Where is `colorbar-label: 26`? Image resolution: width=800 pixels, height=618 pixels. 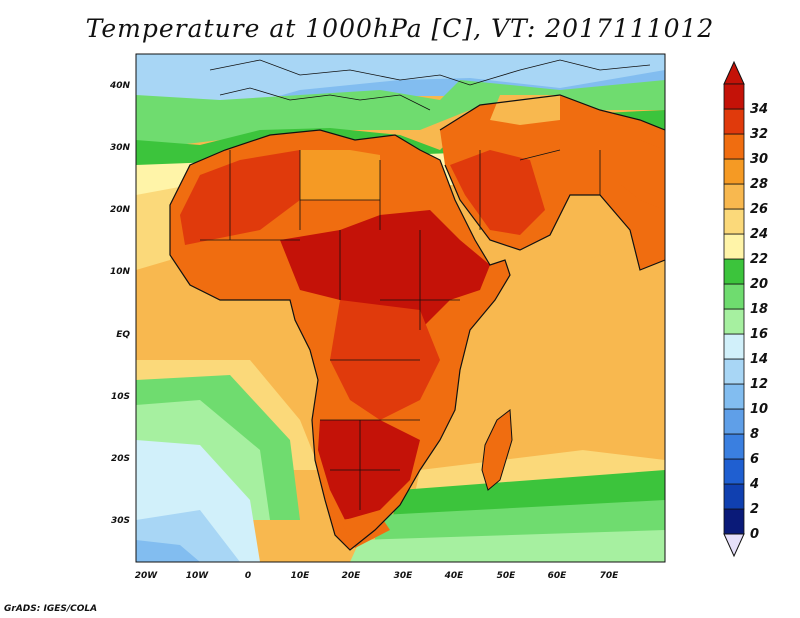 colorbar-label: 26 is located at coordinates (759, 209).